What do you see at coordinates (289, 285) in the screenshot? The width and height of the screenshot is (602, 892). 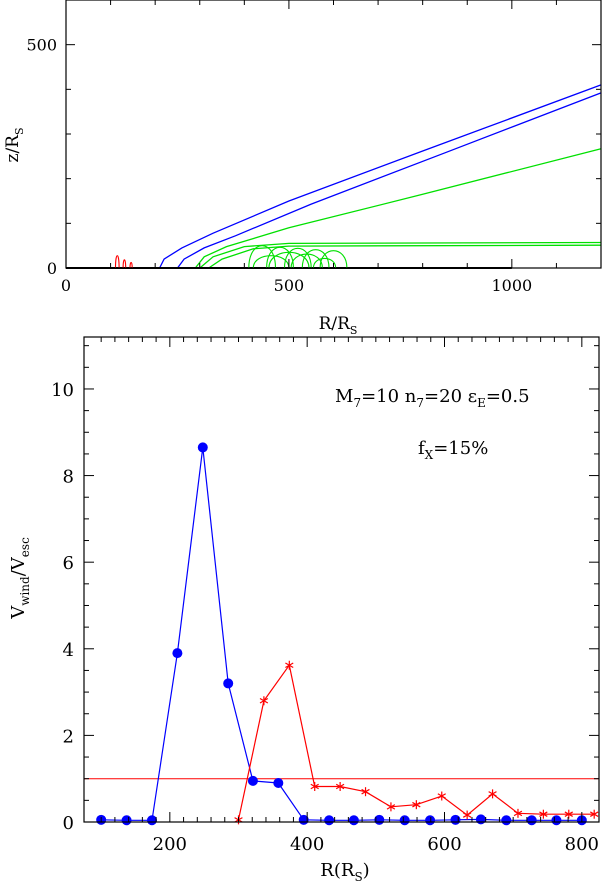 I see `top-x-tick-label: 500` at bounding box center [289, 285].